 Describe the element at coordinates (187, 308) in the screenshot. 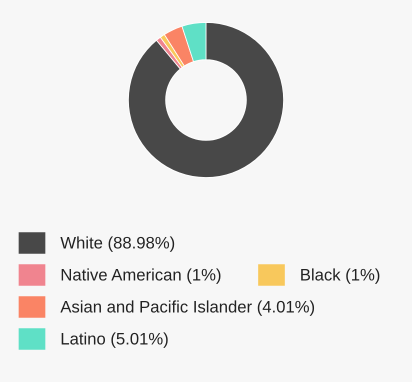

I see `legend-label: Asian and Pacific Islander (4.01%)` at that location.